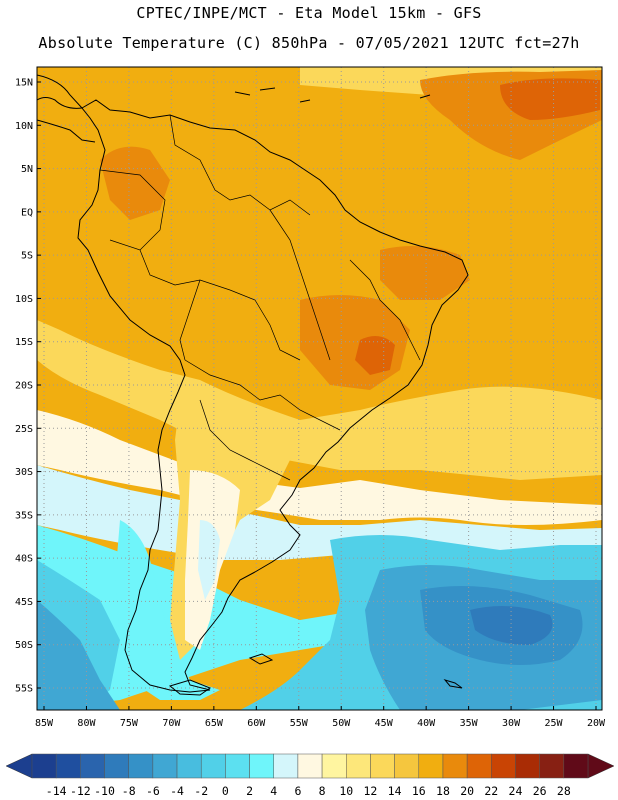 The image size is (618, 800). What do you see at coordinates (153, 791) in the screenshot?
I see `colorbar-label: -6` at bounding box center [153, 791].